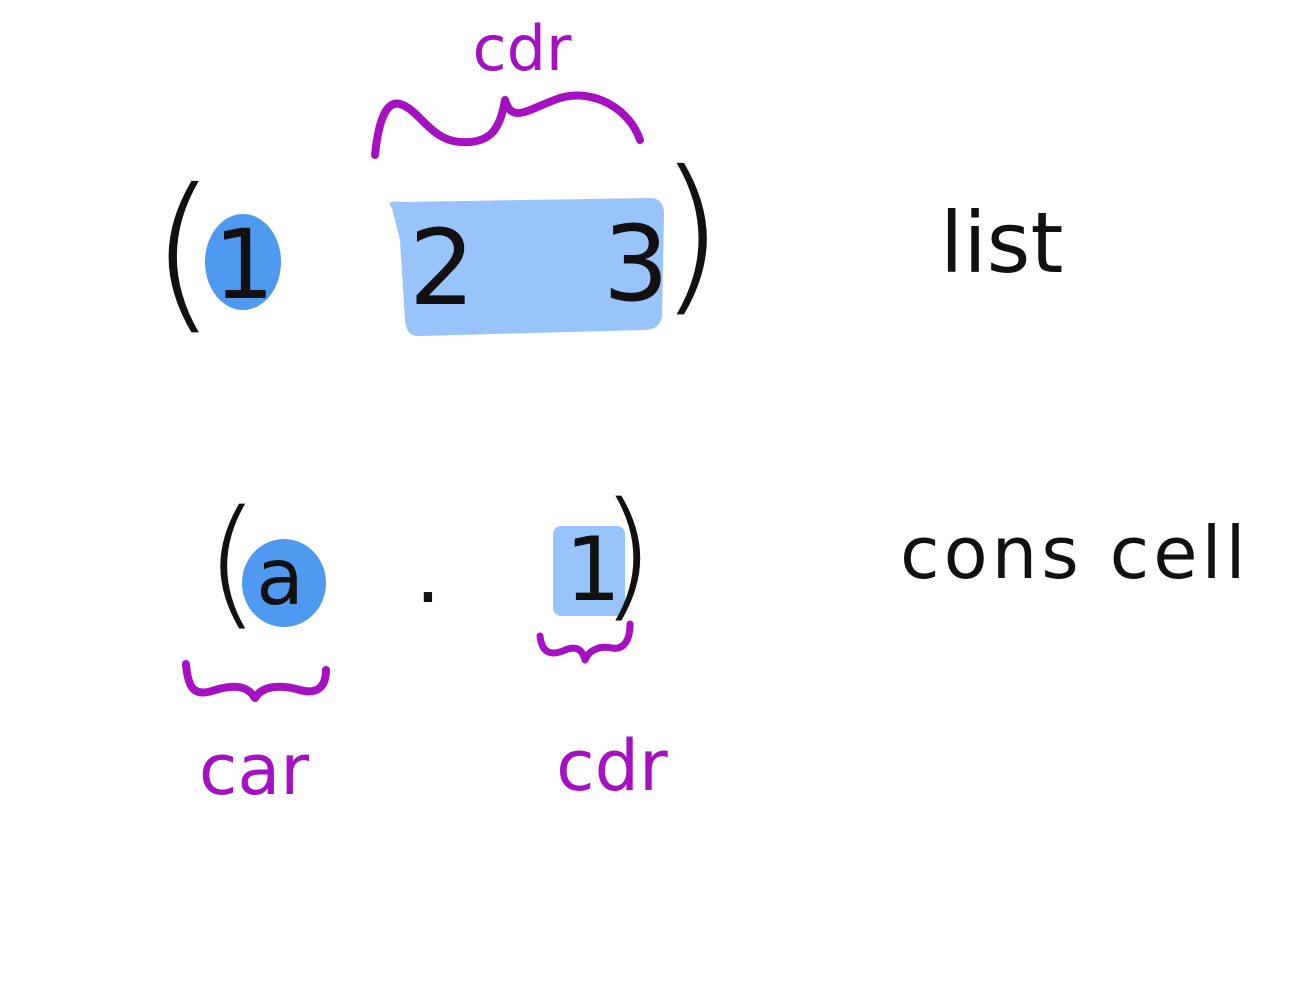 This screenshot has height=984, width=1310. Describe the element at coordinates (612, 766) in the screenshot. I see `cons-cdr-annotation: cdr` at that location.